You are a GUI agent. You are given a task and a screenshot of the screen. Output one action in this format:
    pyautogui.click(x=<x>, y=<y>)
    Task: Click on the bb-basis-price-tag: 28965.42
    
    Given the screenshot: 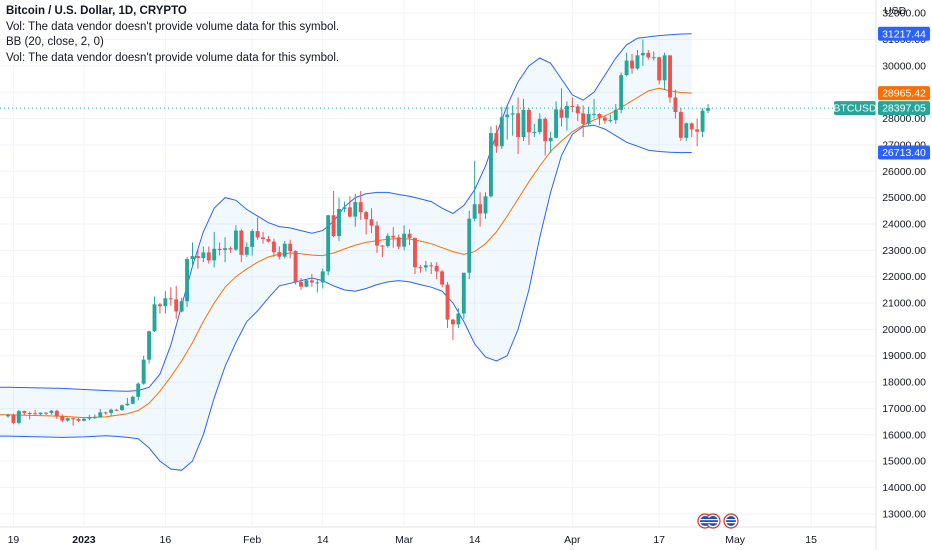 What is the action you would take?
    pyautogui.click(x=904, y=93)
    